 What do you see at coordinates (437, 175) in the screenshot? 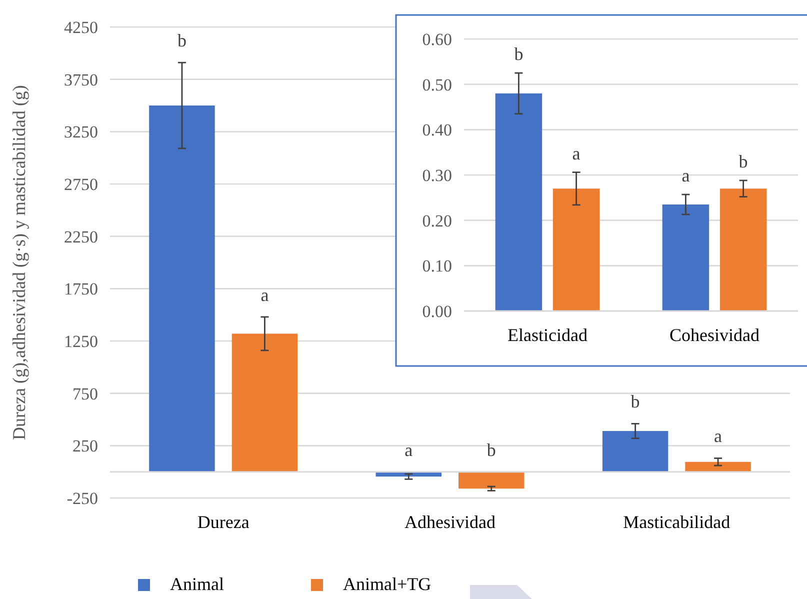
I see `y-tick-label: 0.30` at bounding box center [437, 175].